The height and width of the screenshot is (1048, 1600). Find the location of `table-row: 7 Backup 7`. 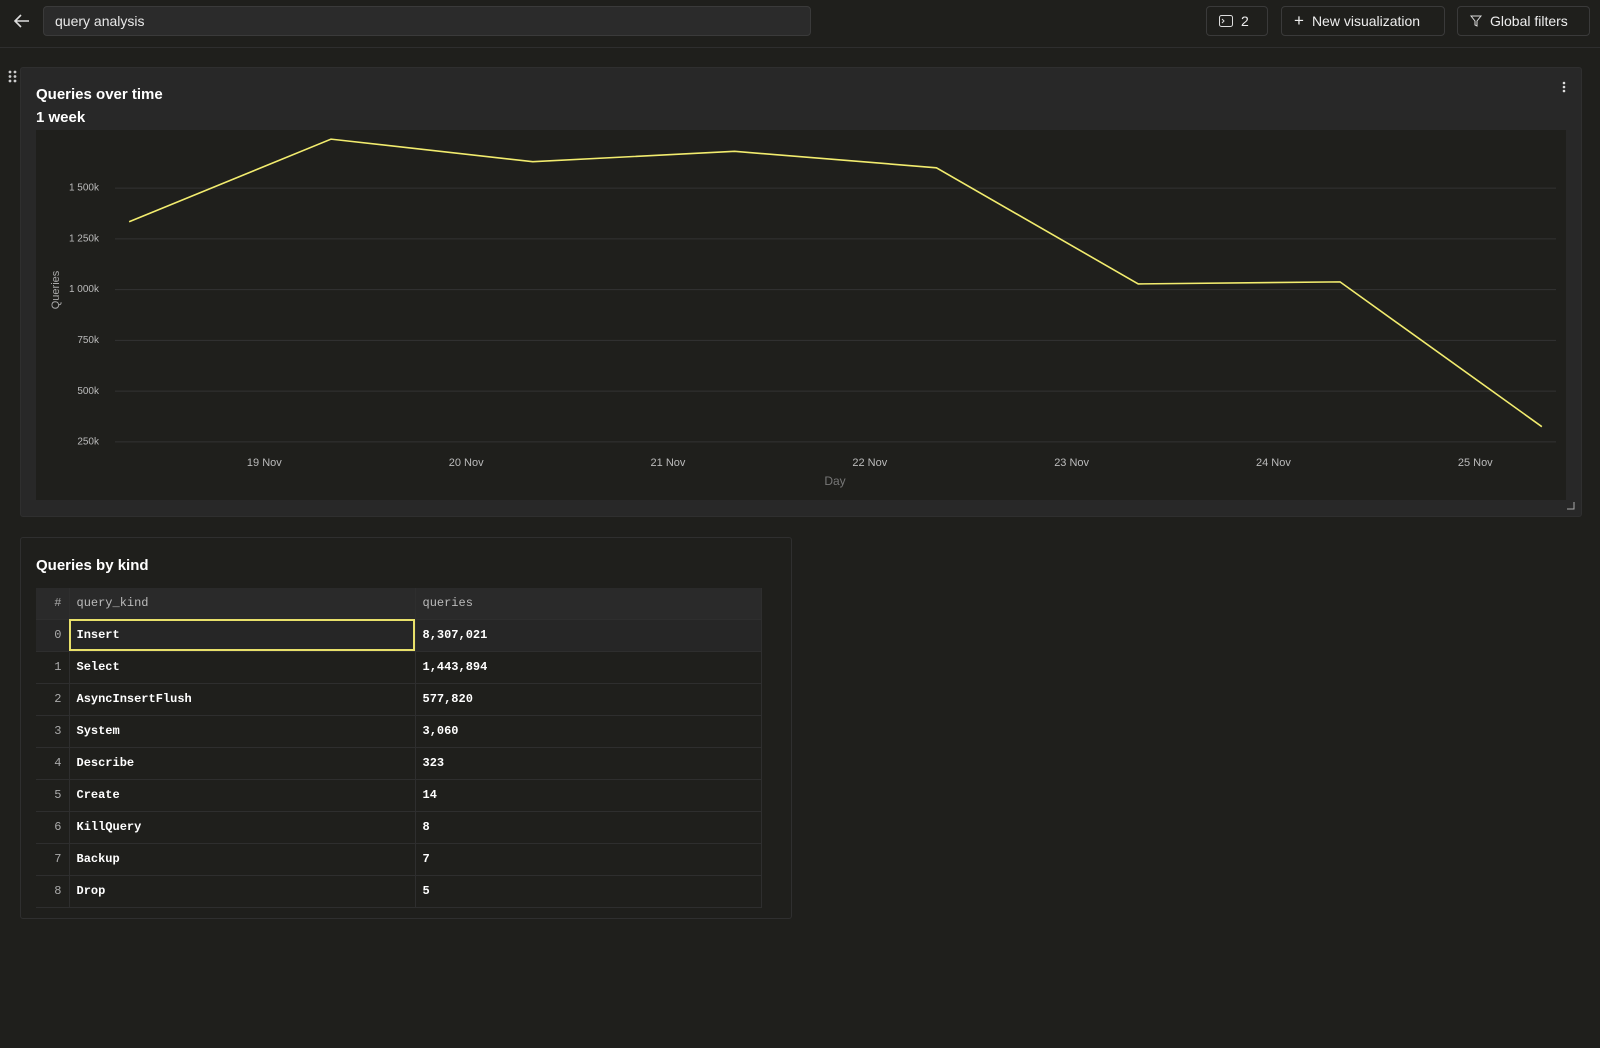

table-row: 7 Backup 7 is located at coordinates (399, 859).